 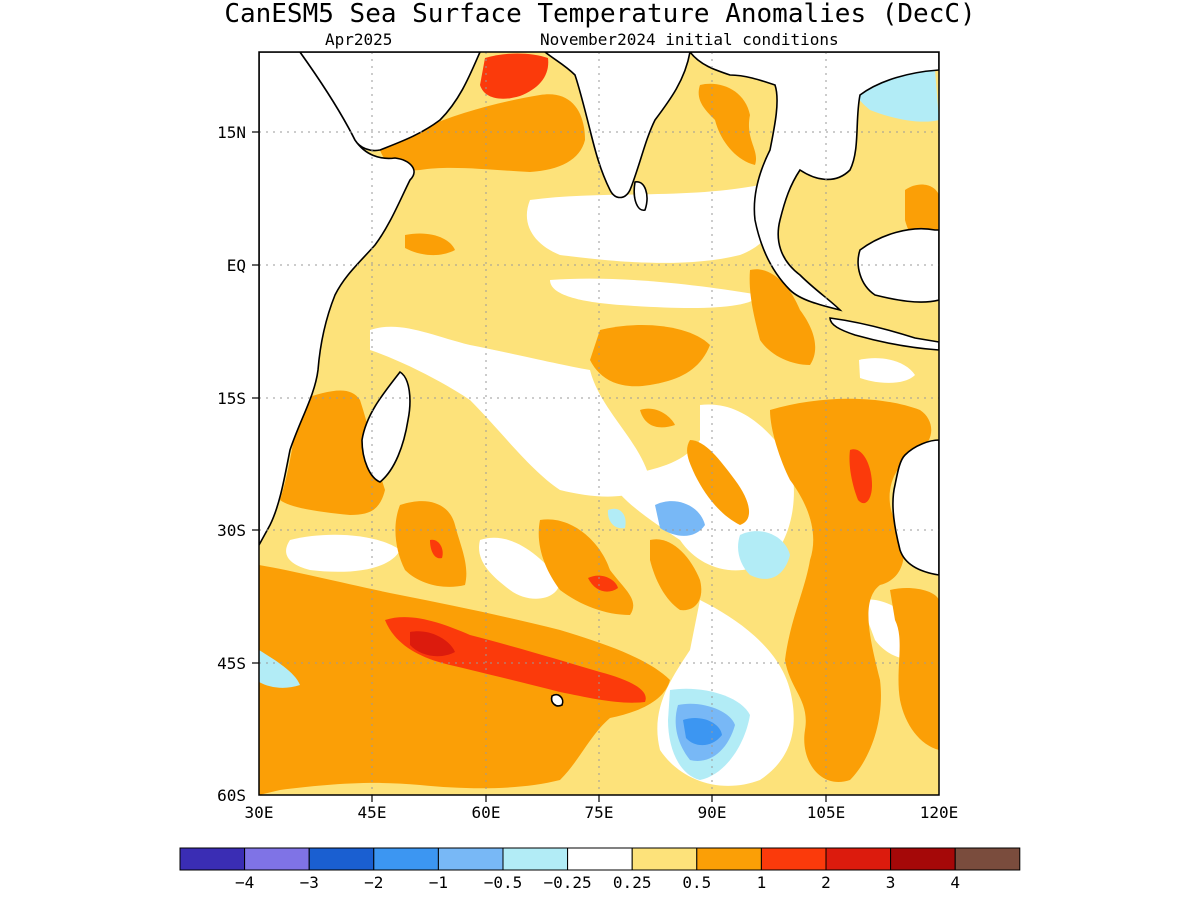 What do you see at coordinates (309, 882) in the screenshot?
I see `colorbar-label: −3` at bounding box center [309, 882].